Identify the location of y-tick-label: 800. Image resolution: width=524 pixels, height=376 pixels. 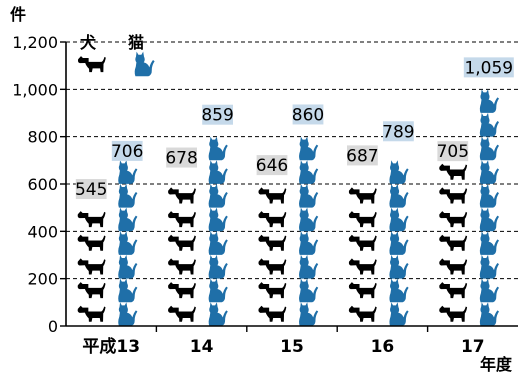
(42, 137).